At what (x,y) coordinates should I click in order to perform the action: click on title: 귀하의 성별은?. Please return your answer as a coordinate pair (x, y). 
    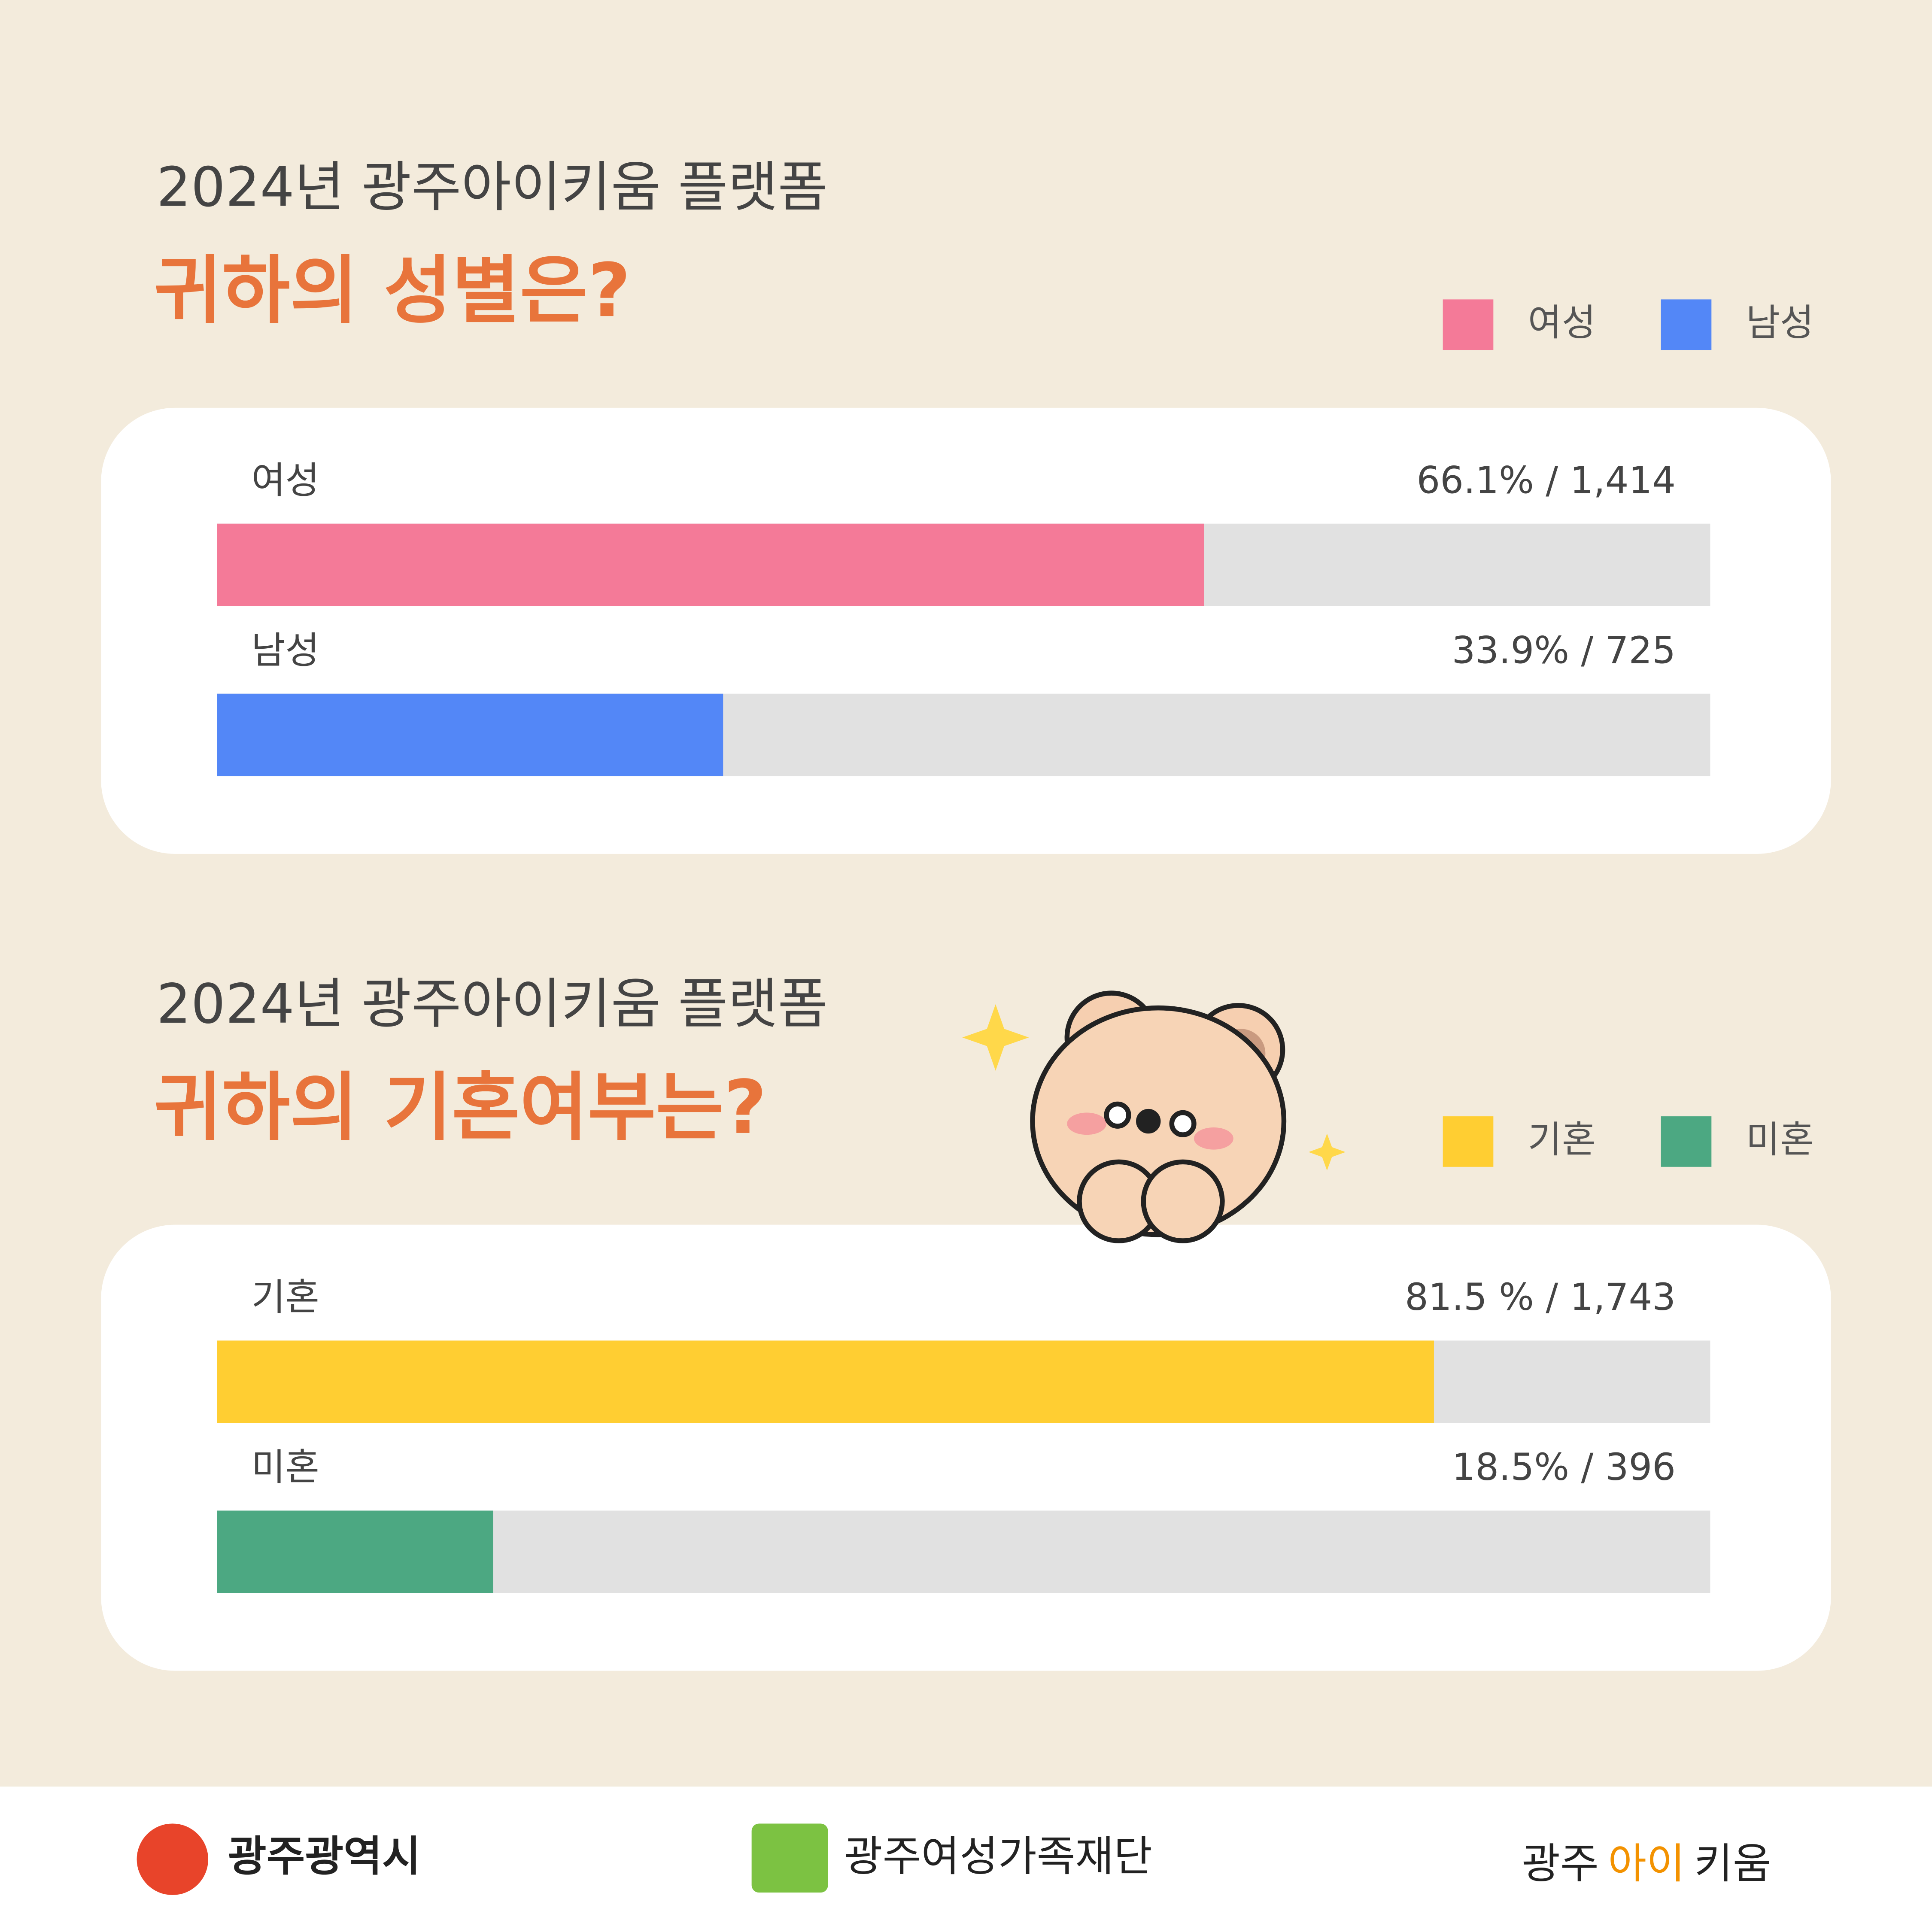
    Looking at the image, I should click on (392, 291).